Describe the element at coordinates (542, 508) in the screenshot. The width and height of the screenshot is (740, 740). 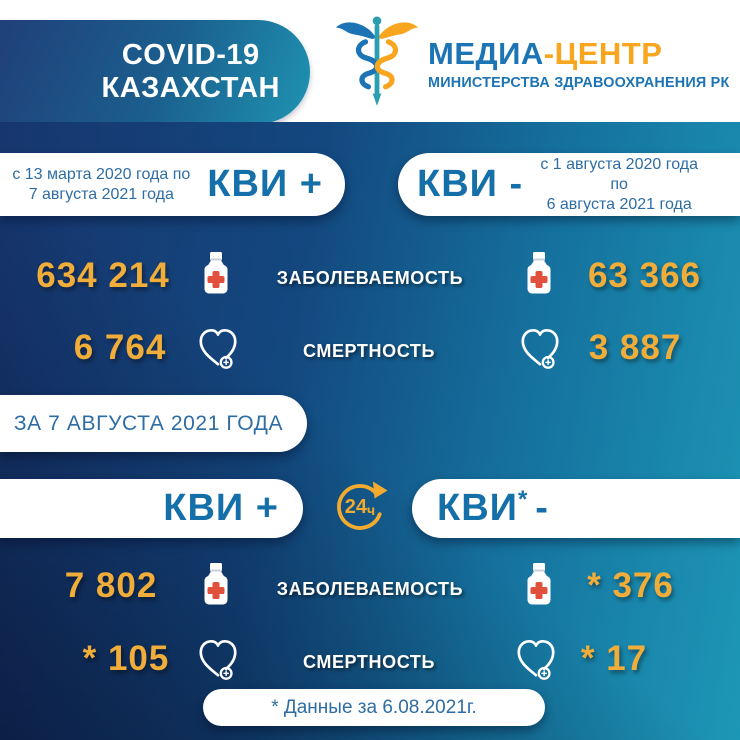
I see `kvi-minus-sign: -` at that location.